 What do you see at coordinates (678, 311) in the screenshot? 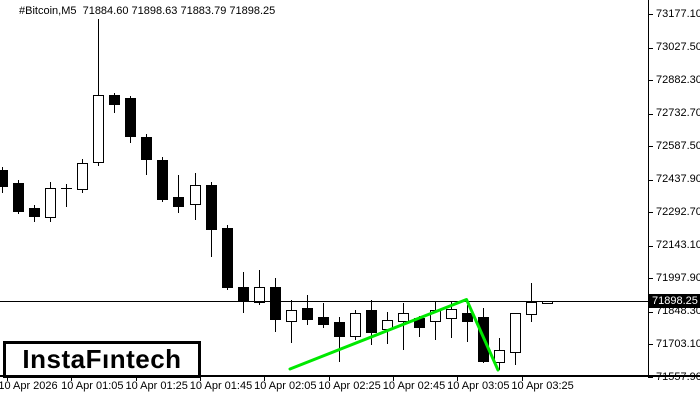
I see `price-axis-label: 71848.30` at bounding box center [678, 311].